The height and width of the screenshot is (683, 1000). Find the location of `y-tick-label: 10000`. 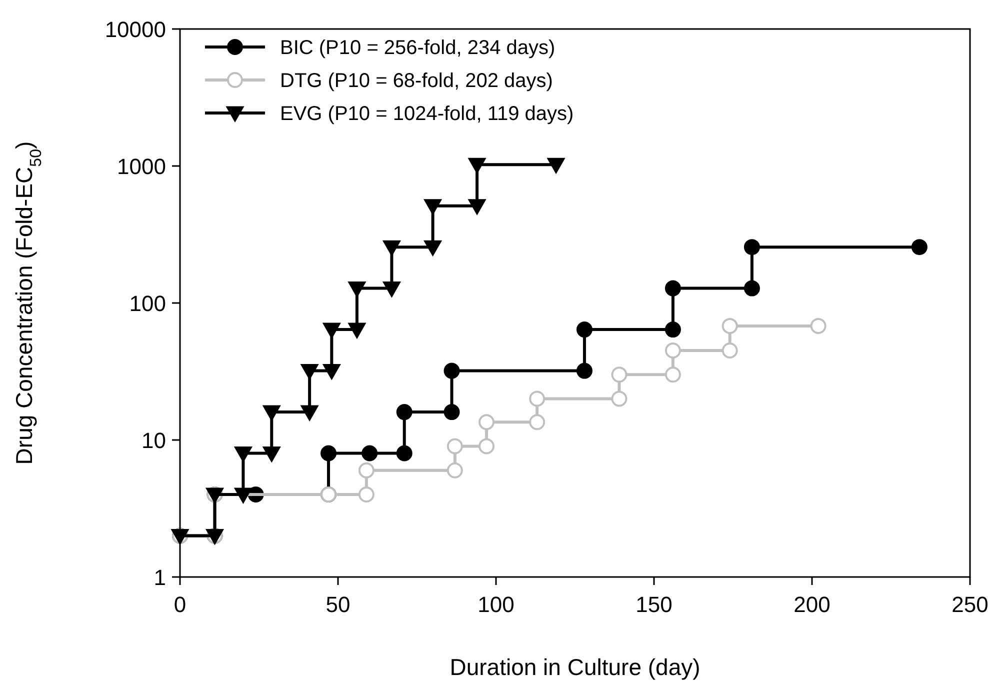

y-tick-label: 10000 is located at coordinates (135, 29).